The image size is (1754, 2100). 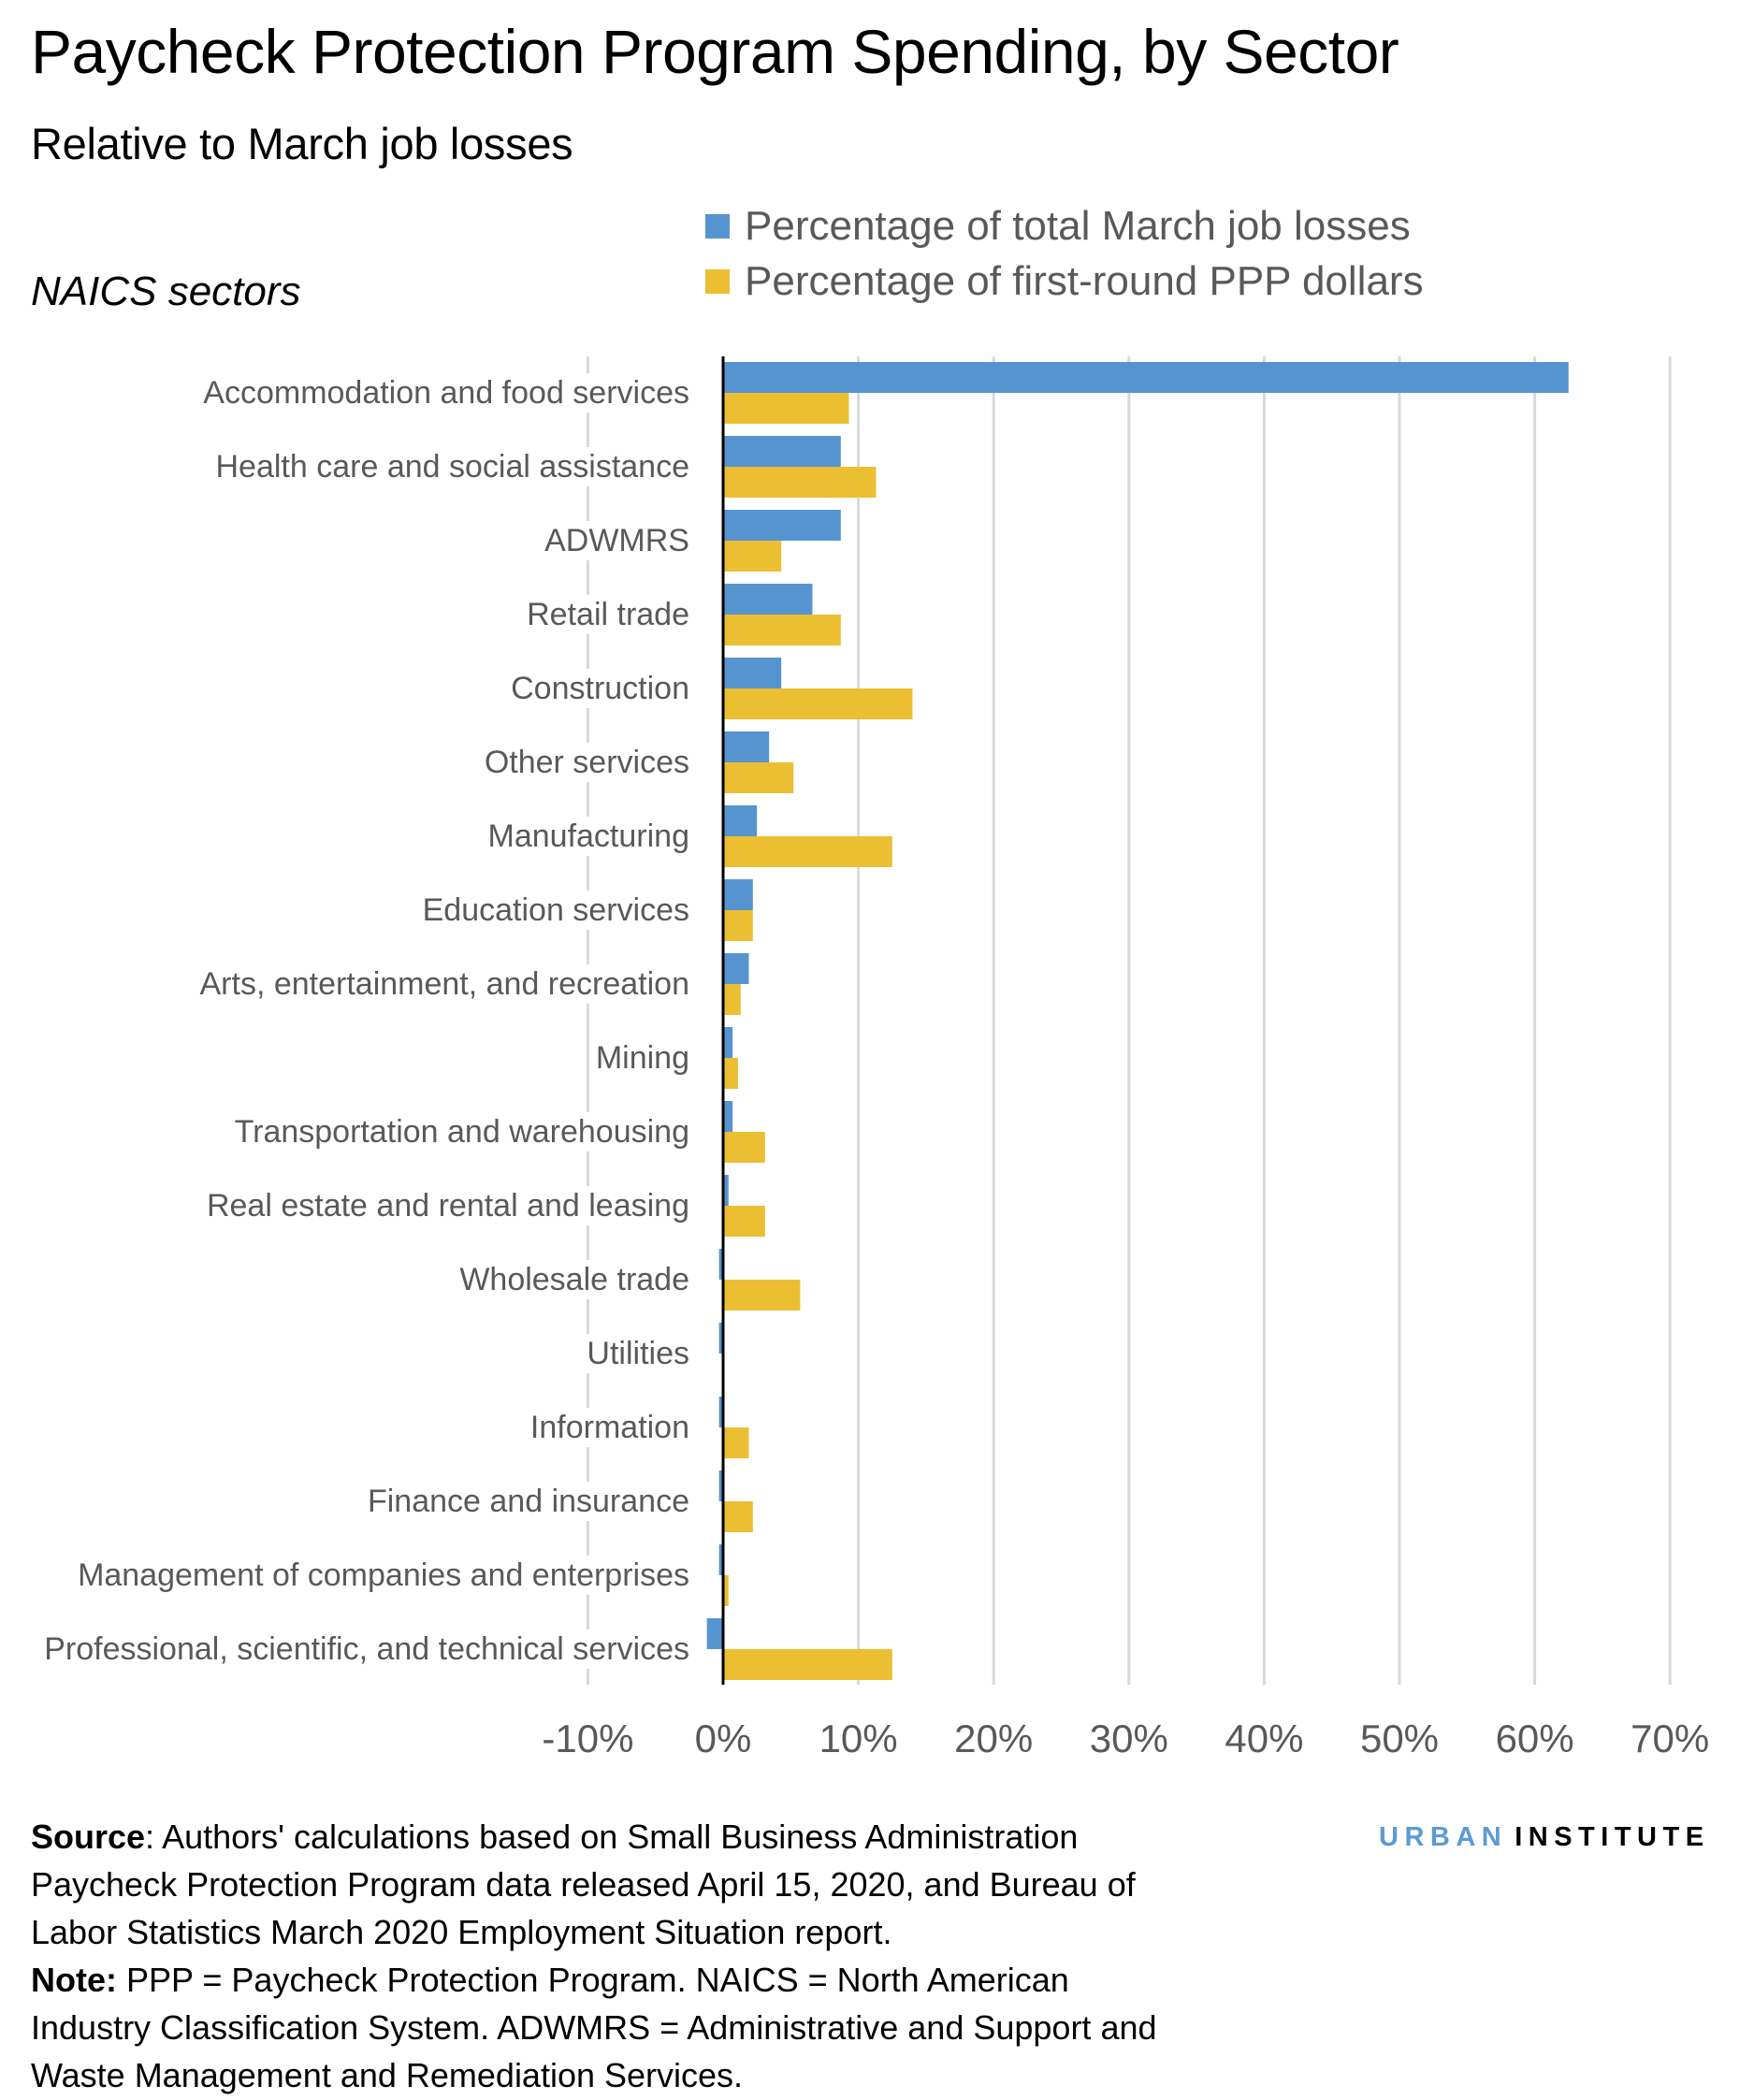 I want to click on category-label: Construction, so click(x=597, y=688).